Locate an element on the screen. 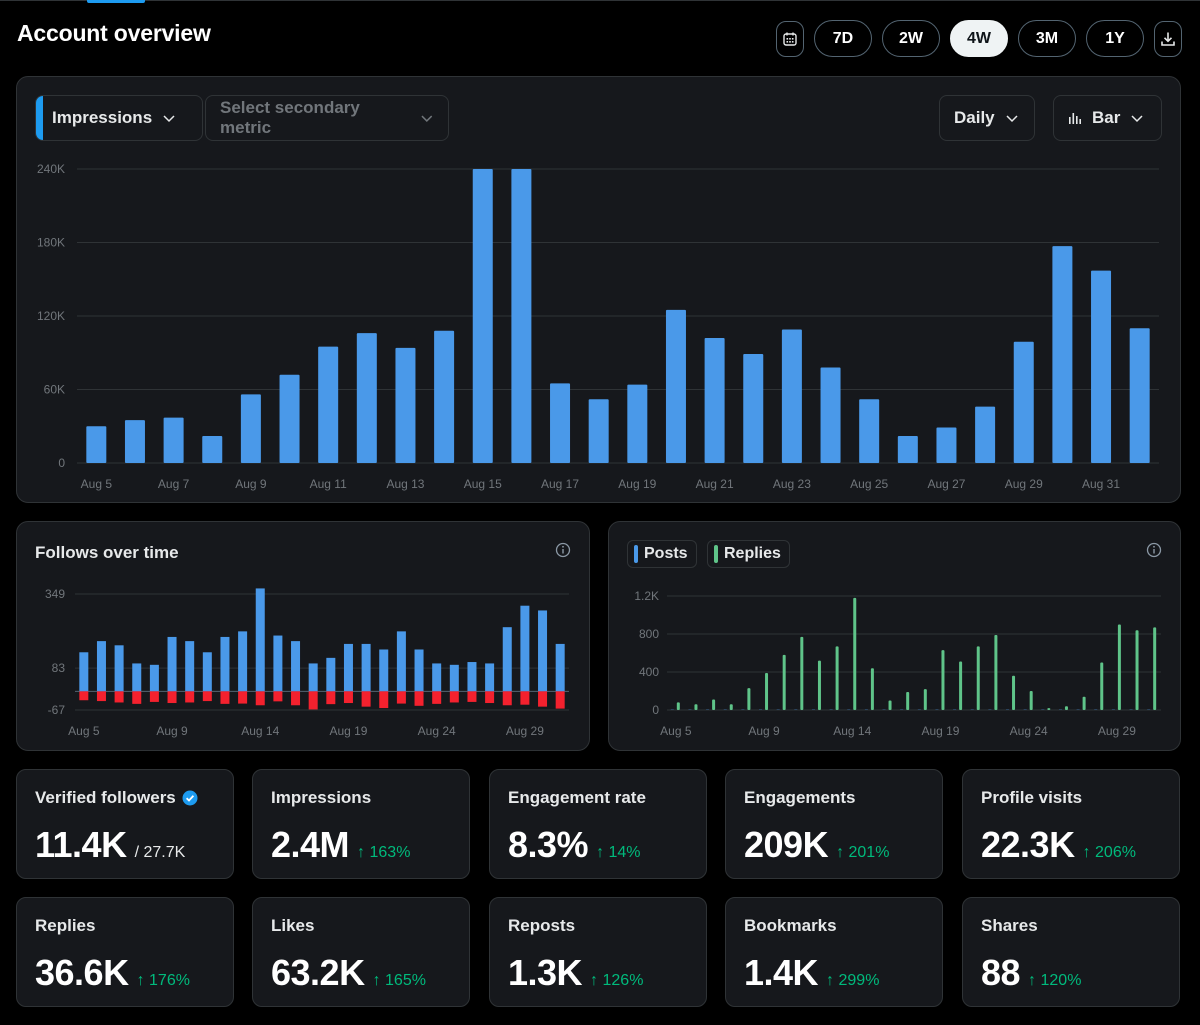  metric-value-row: 63.2K ↑ 165% is located at coordinates (348, 973).